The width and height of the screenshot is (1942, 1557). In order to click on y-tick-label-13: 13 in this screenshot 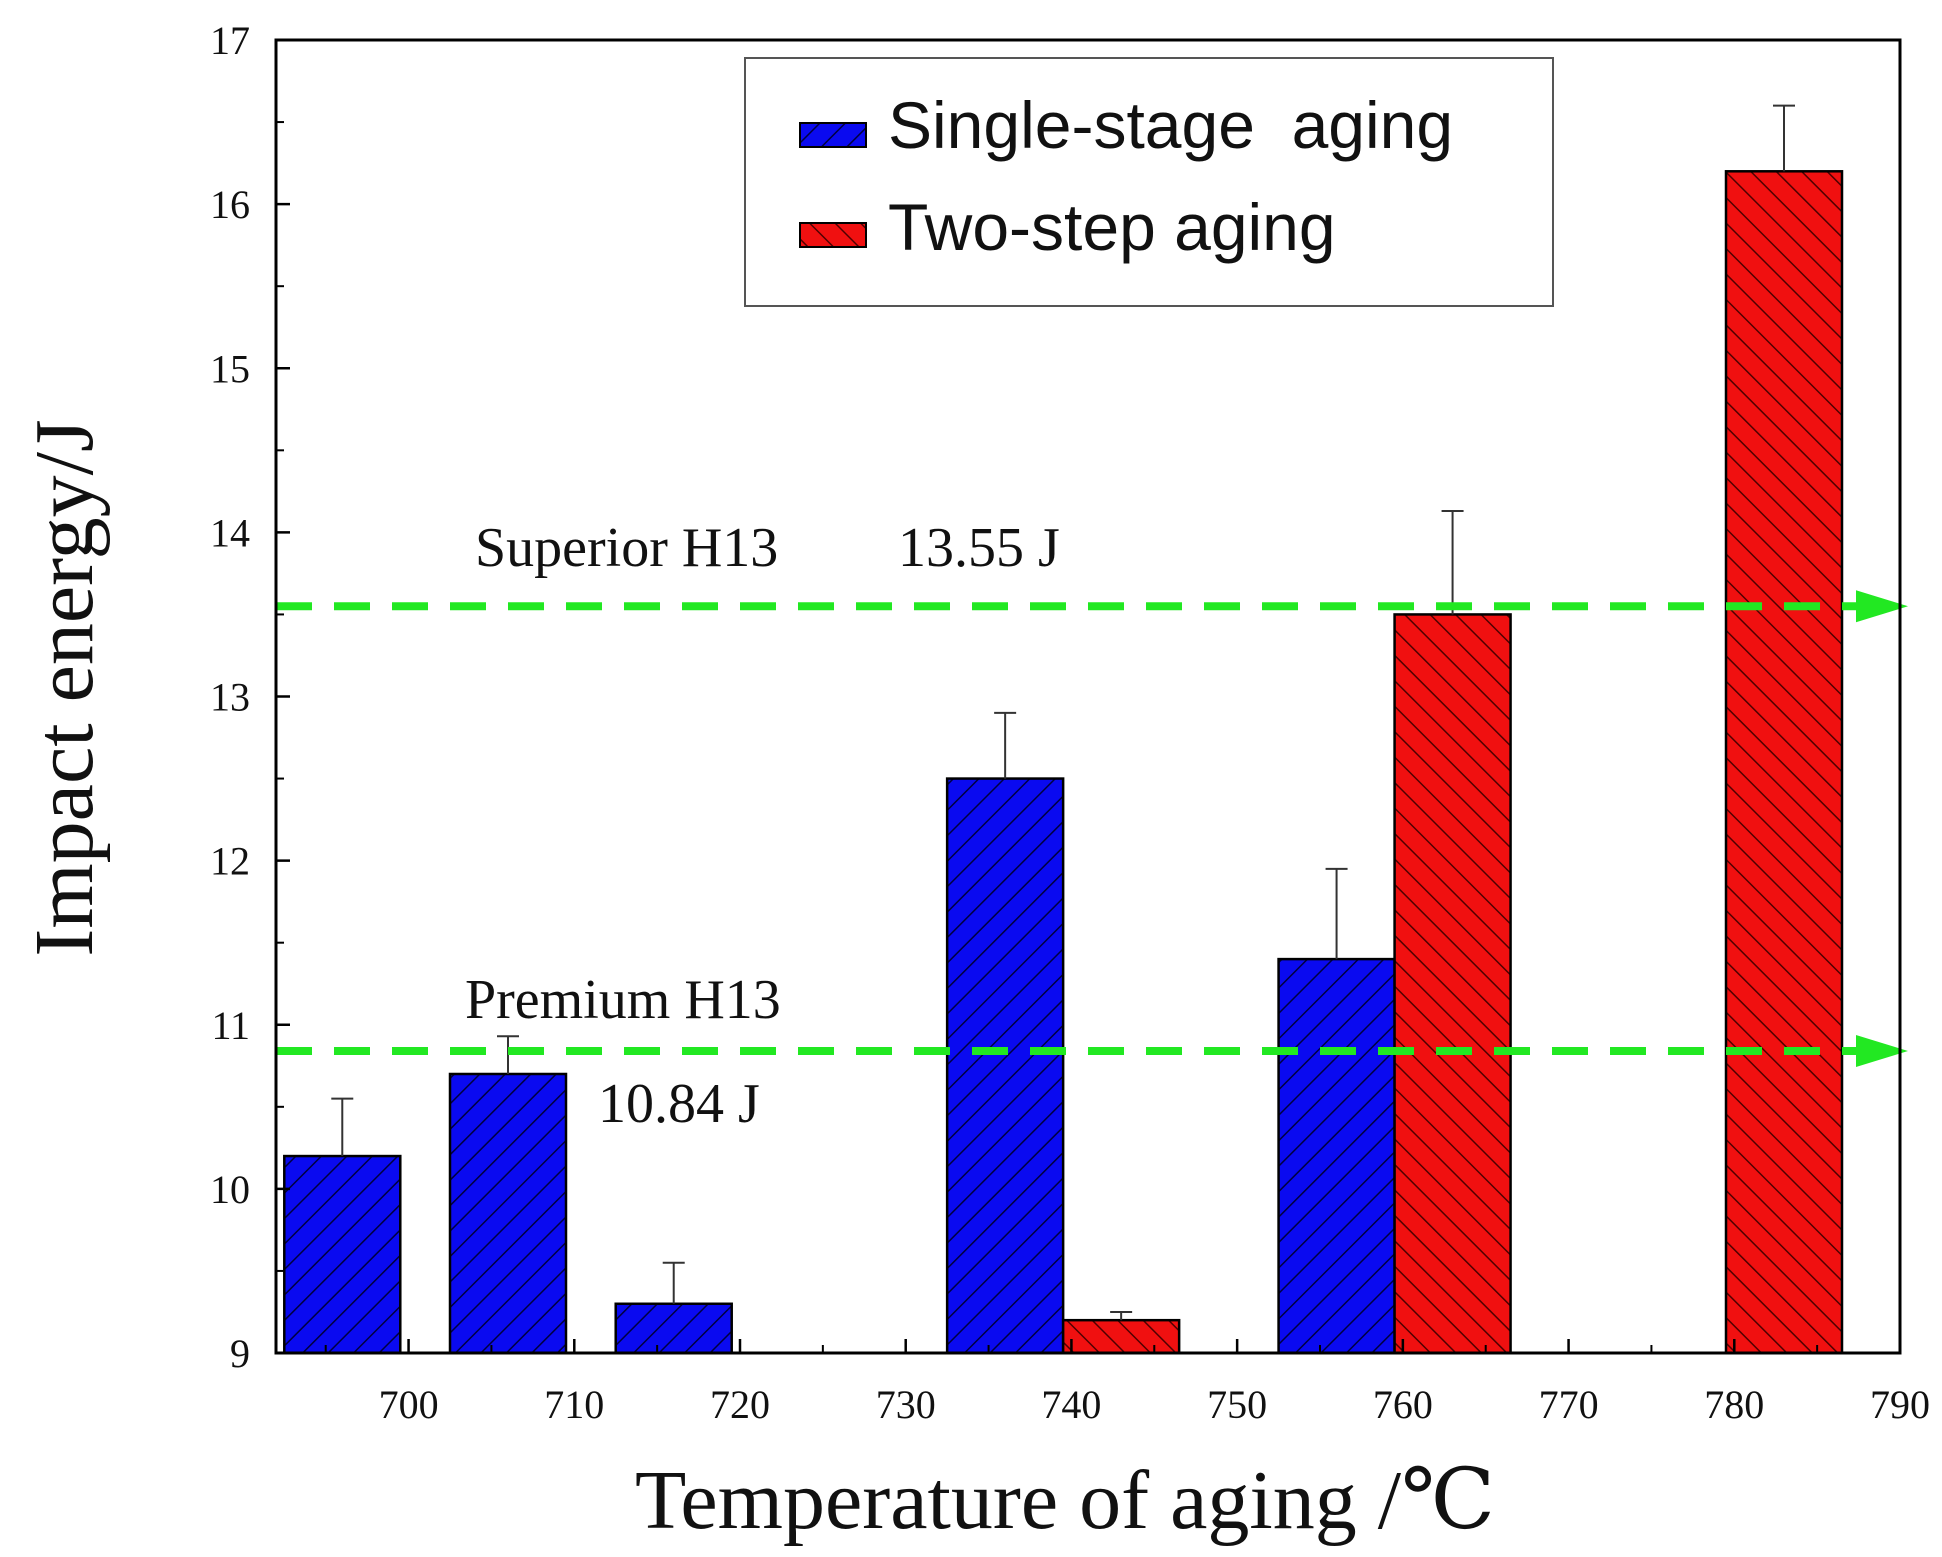, I will do `click(230, 697)`.